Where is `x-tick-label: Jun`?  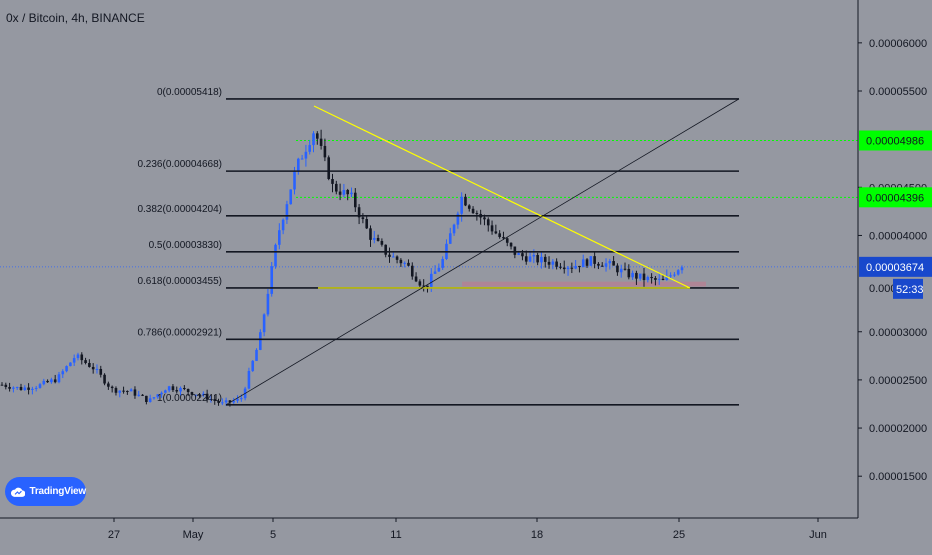
x-tick-label: Jun is located at coordinates (818, 535).